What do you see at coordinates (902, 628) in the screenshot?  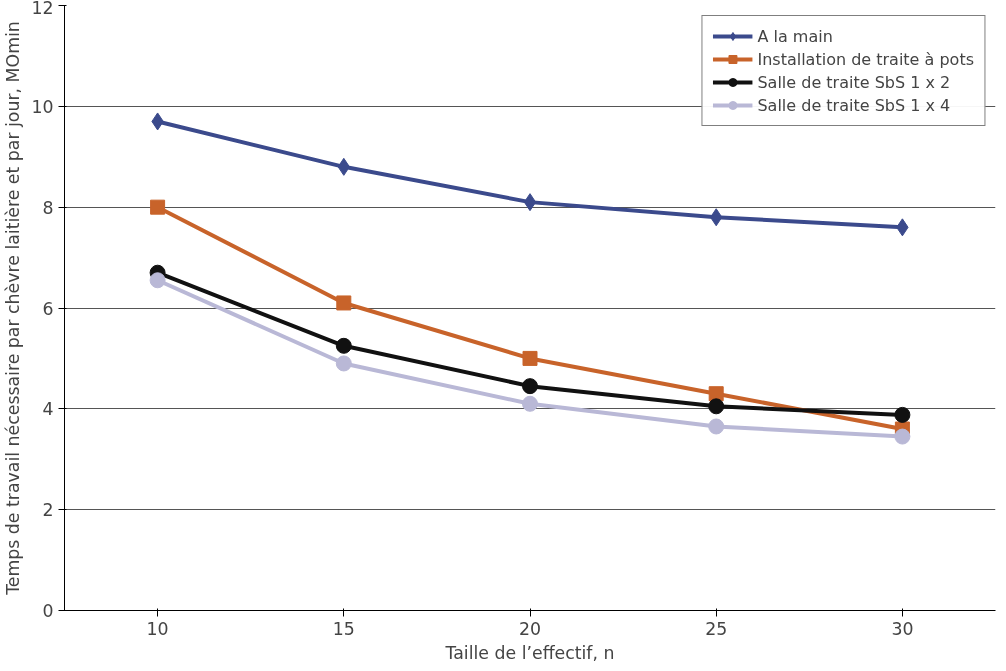 I see `x-tick-label: 30` at bounding box center [902, 628].